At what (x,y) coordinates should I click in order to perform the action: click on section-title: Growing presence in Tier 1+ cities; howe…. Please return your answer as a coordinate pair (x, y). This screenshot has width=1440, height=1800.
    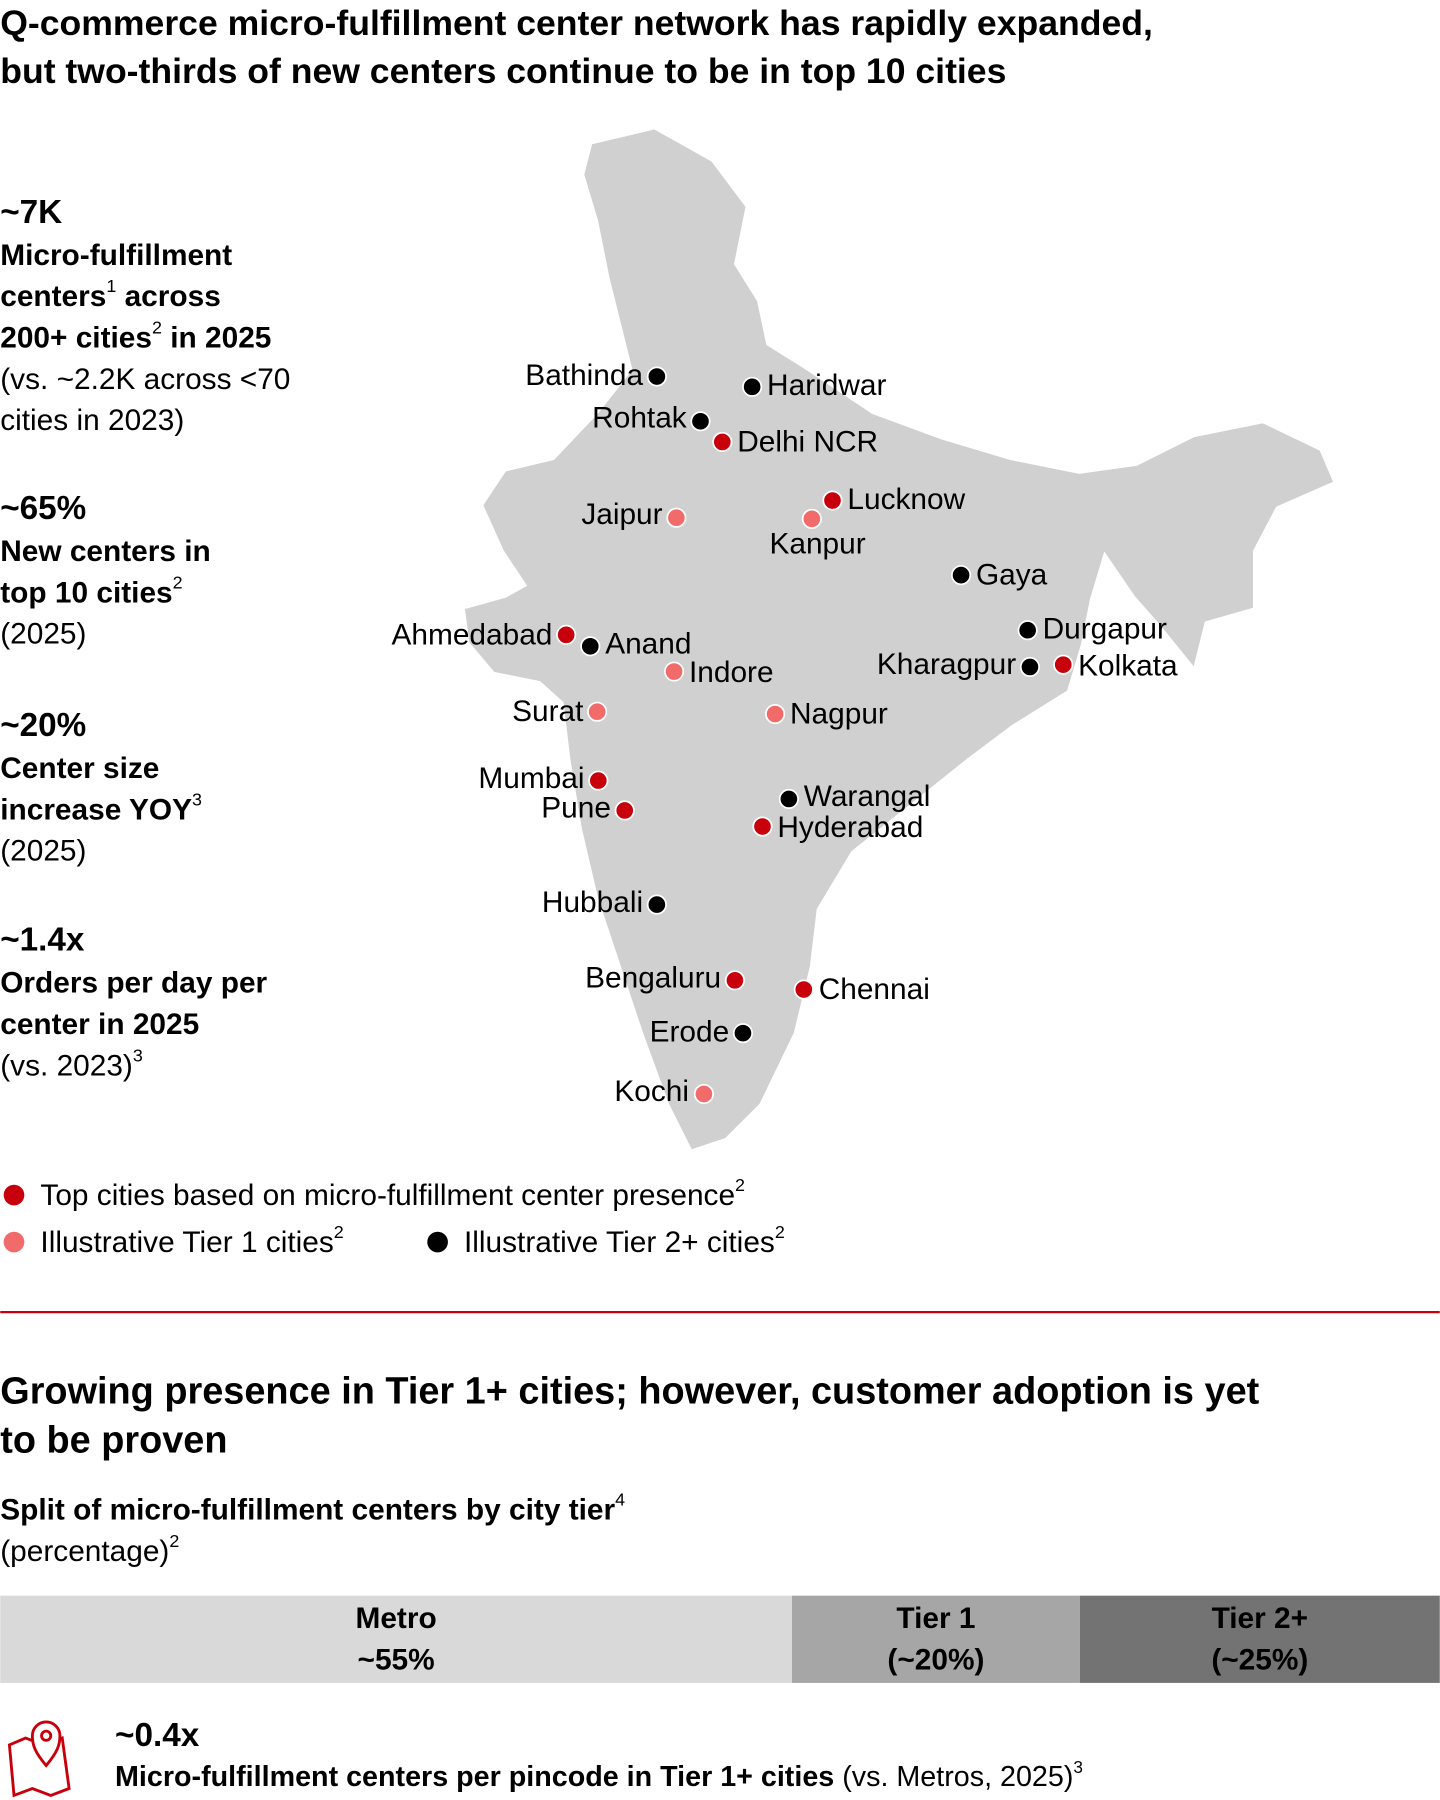
    Looking at the image, I should click on (629, 1391).